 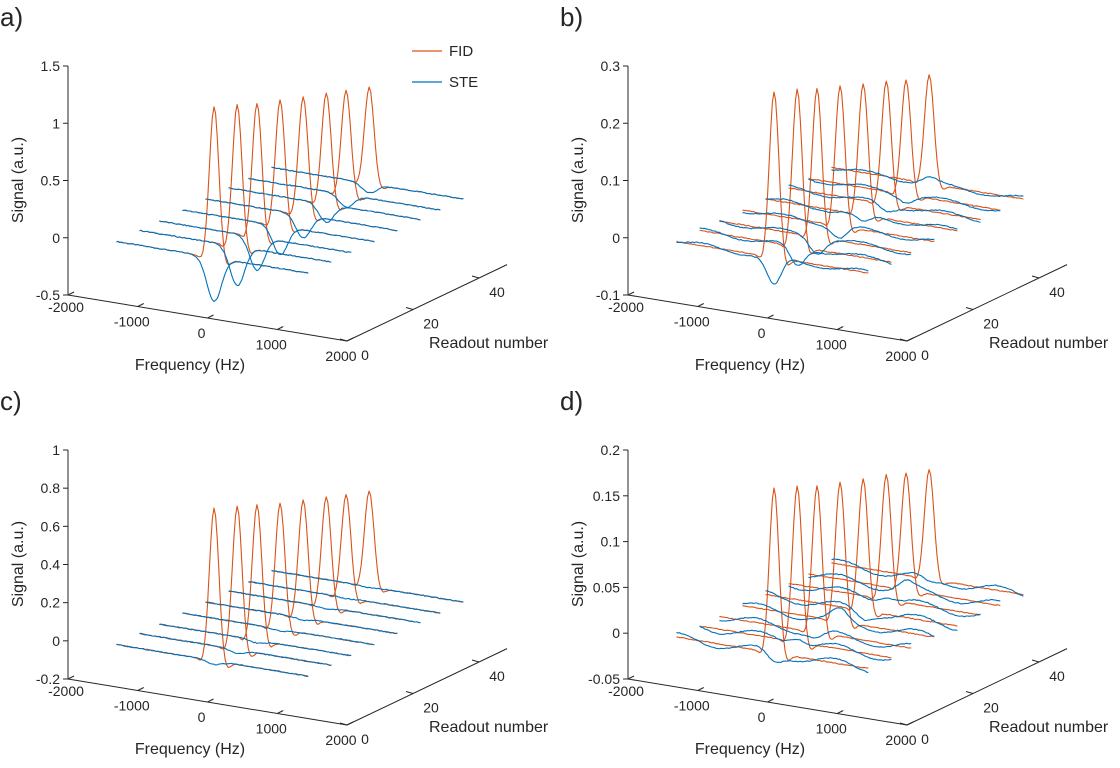 I want to click on readout-tick-label: 0, so click(x=365, y=739).